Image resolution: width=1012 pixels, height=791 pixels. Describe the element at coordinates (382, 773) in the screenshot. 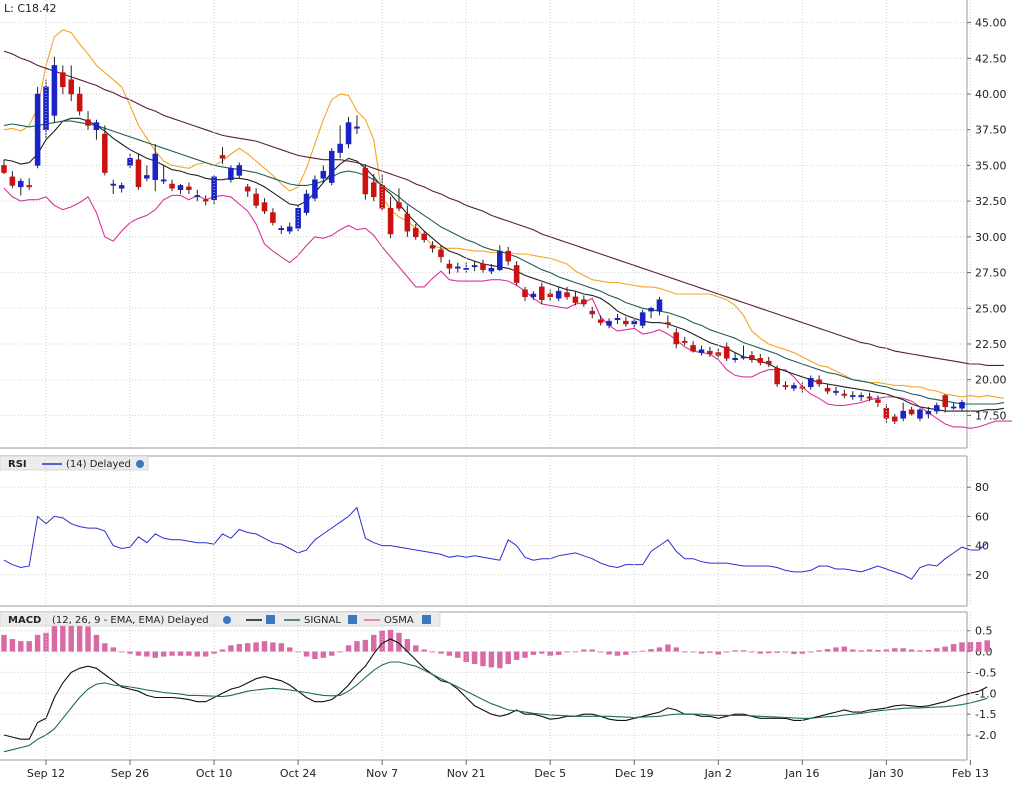

I see `x-tick-label: Nov 7` at that location.